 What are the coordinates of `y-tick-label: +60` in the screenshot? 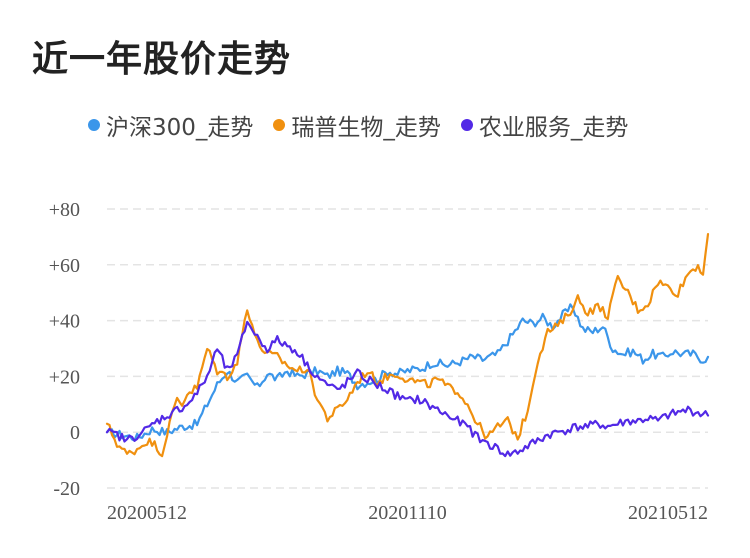 It's located at (64, 266).